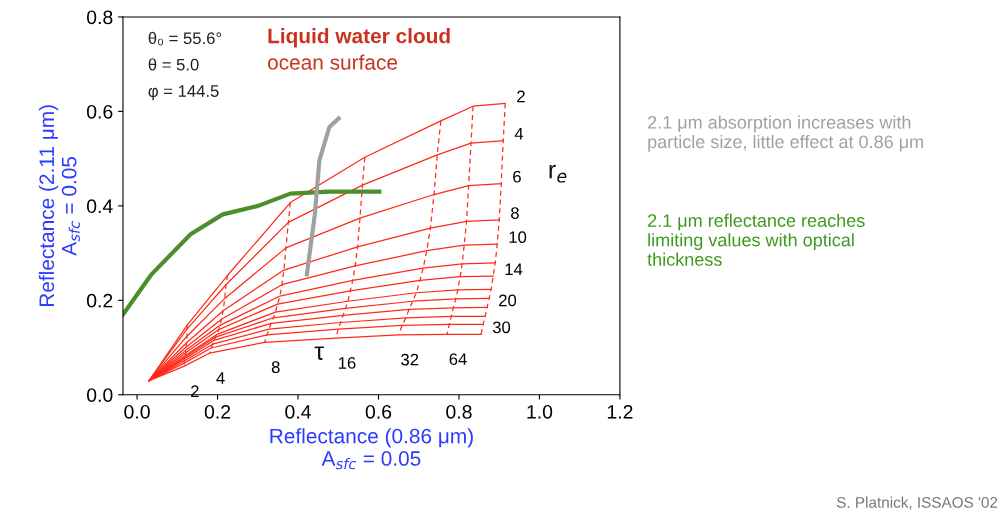 This screenshot has height=514, width=1008. I want to click on x-tick-label: 0.8, so click(459, 411).